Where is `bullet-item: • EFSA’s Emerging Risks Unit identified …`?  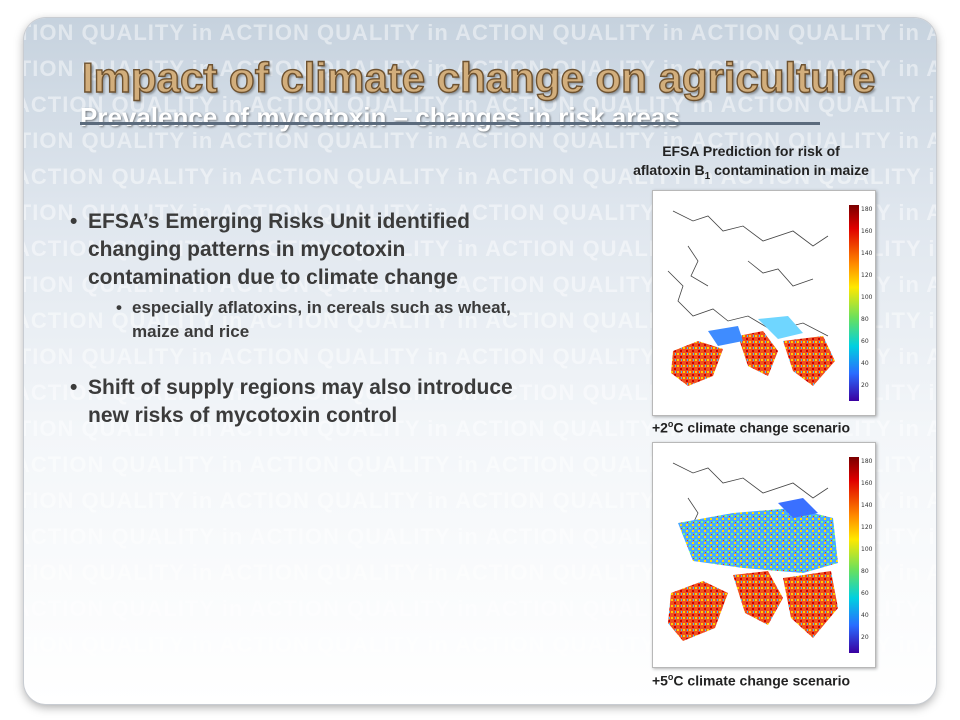 bullet-item: • EFSA’s Emerging Risks Unit identified … is located at coordinates (300, 276).